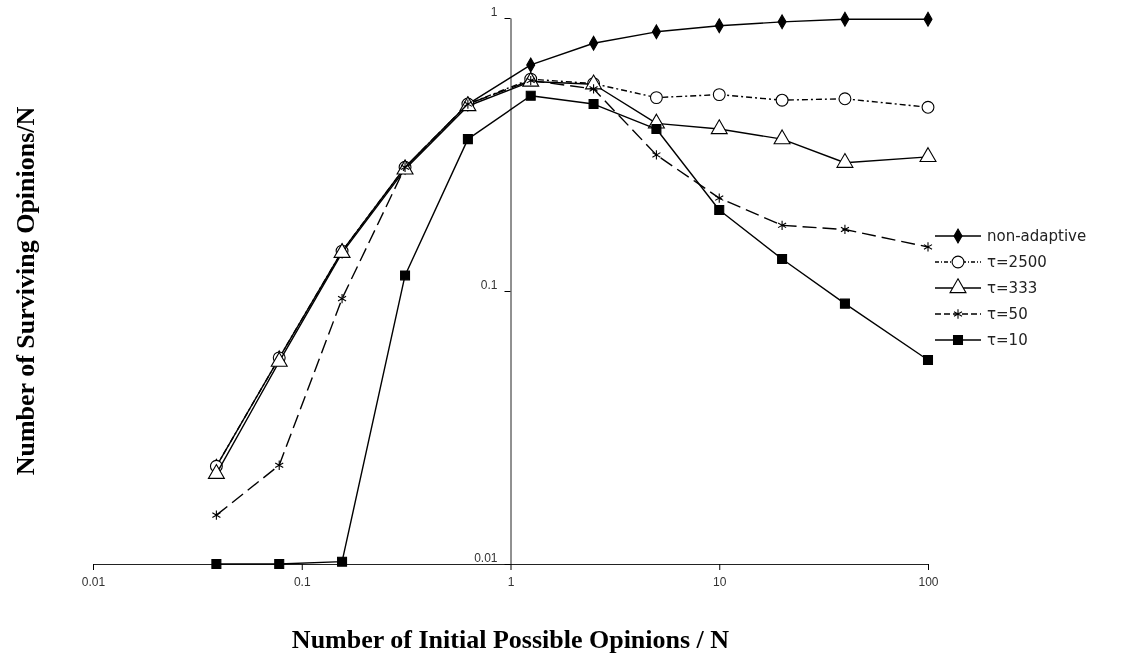  Describe the element at coordinates (302, 582) in the screenshot. I see `x-tick-label: 0.1` at that location.